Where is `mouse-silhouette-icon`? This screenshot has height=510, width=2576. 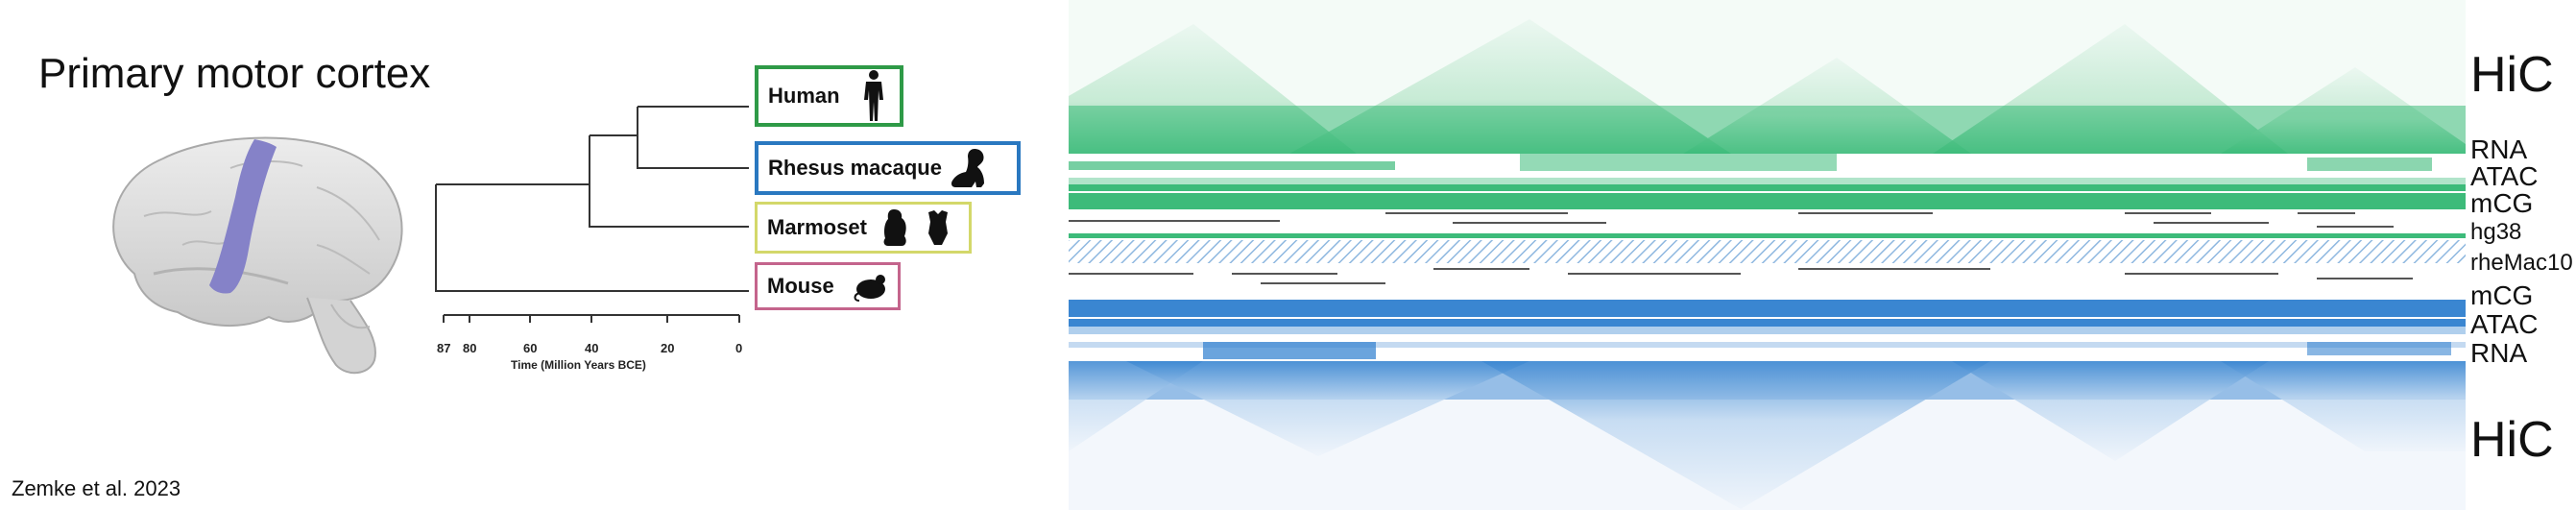
mouse-silhouette-icon is located at coordinates (869, 288).